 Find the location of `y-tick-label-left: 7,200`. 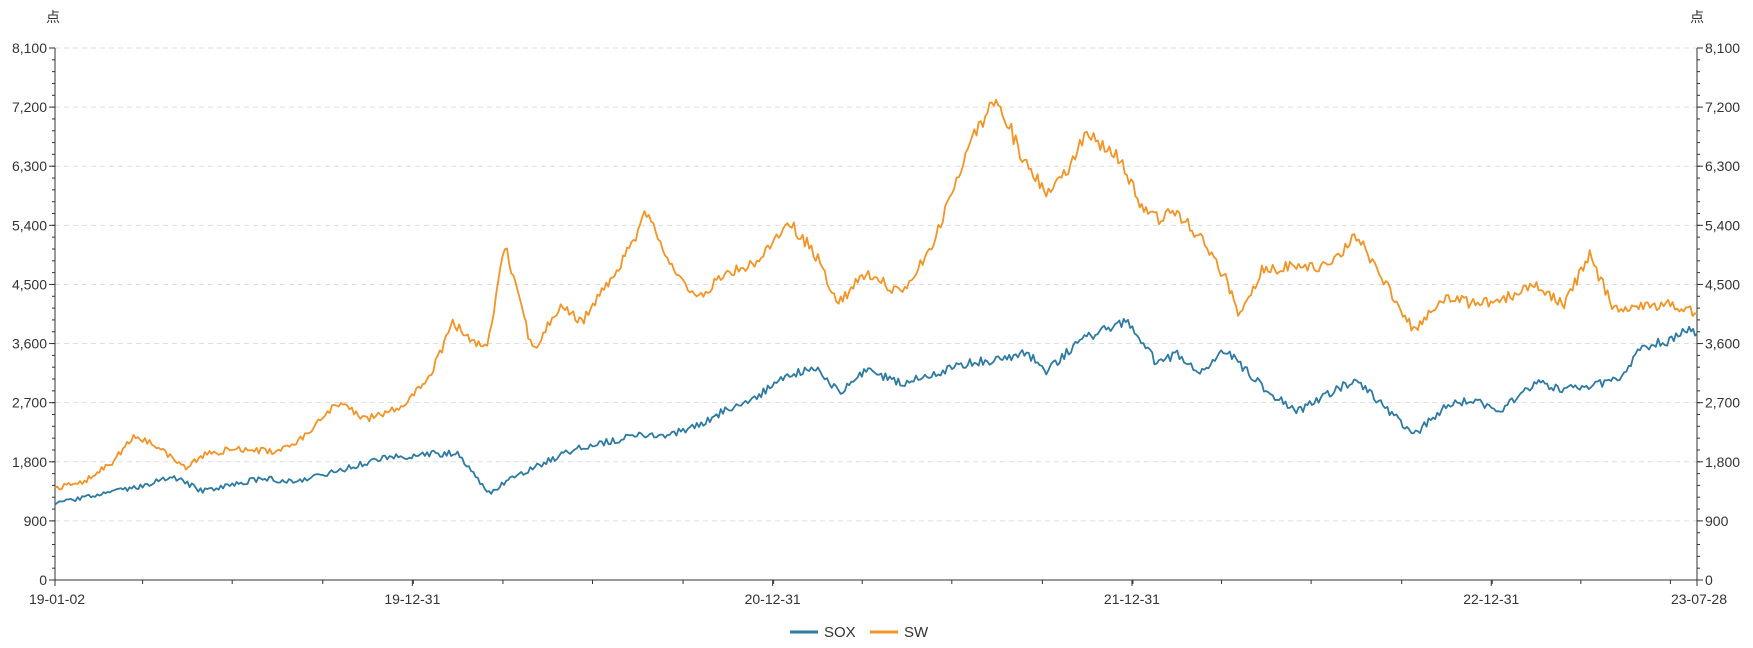

y-tick-label-left: 7,200 is located at coordinates (29, 107).